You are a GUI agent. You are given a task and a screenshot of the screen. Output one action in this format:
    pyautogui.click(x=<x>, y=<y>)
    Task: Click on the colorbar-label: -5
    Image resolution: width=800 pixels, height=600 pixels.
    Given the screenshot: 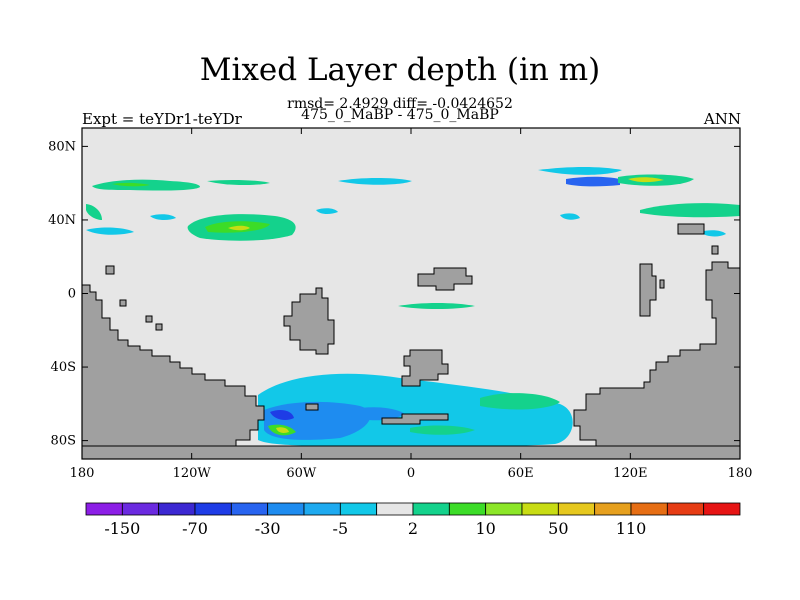 What is the action you would take?
    pyautogui.click(x=341, y=528)
    